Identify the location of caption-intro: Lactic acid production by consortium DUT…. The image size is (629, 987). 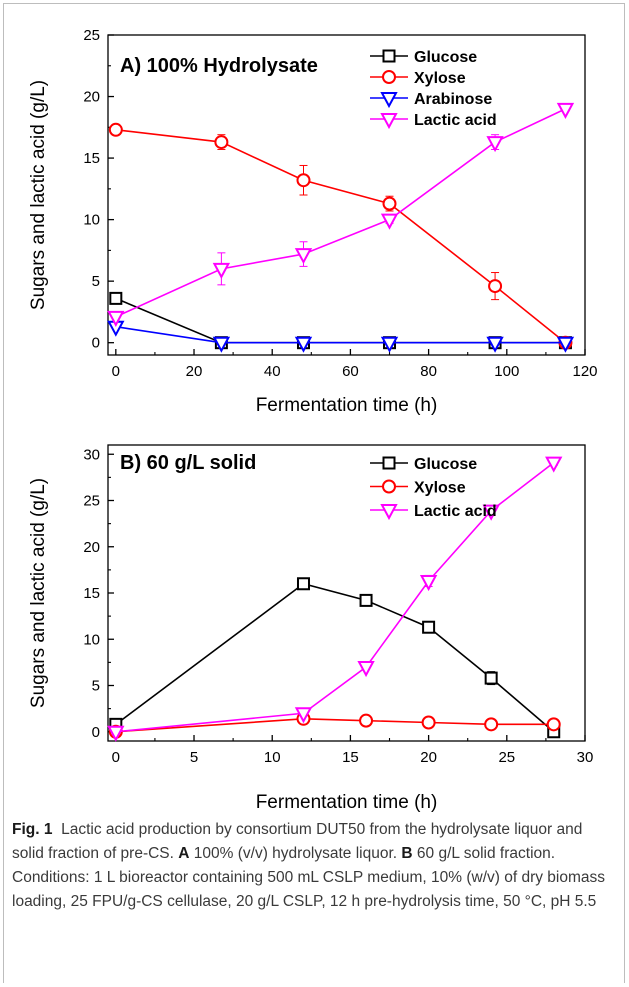
(297, 841).